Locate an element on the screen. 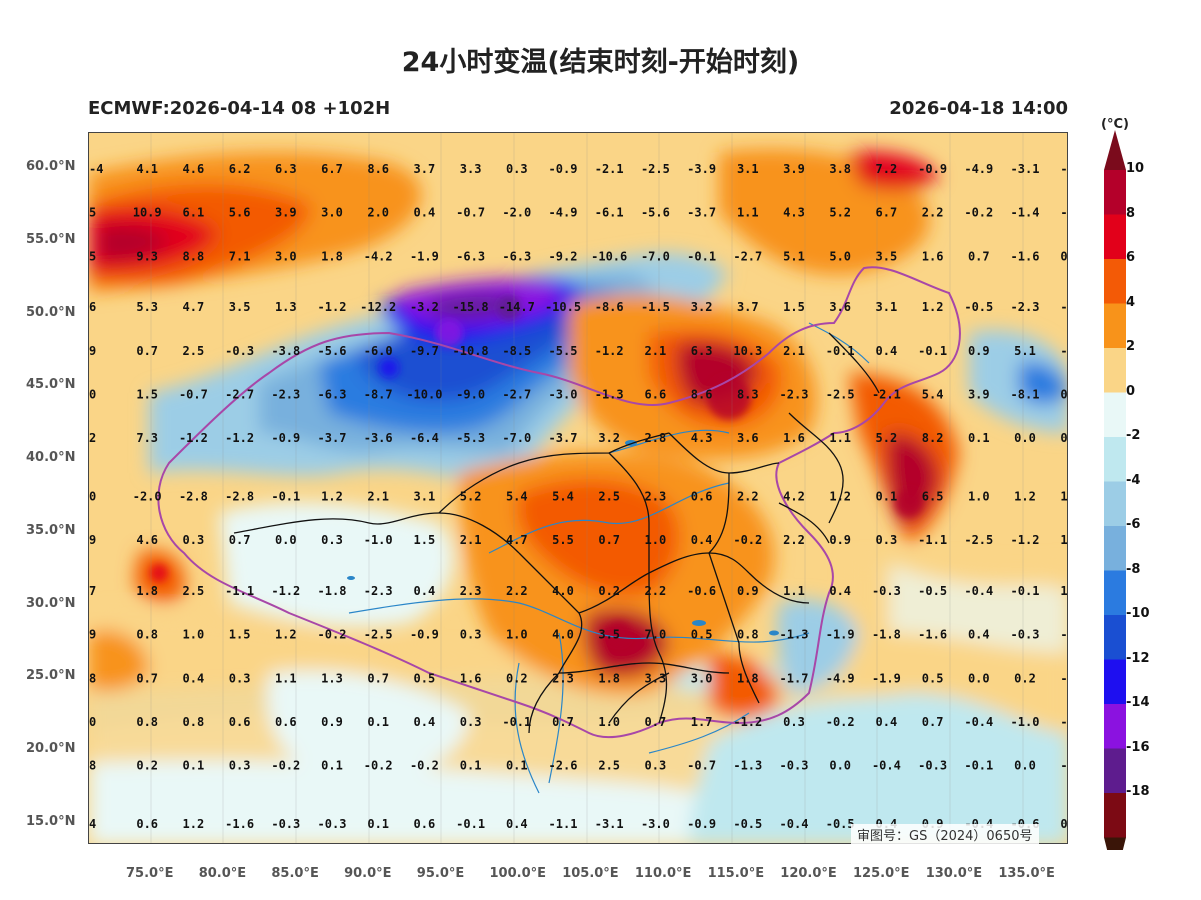 The image size is (1201, 900). grid-value: 2.1 is located at coordinates (794, 351).